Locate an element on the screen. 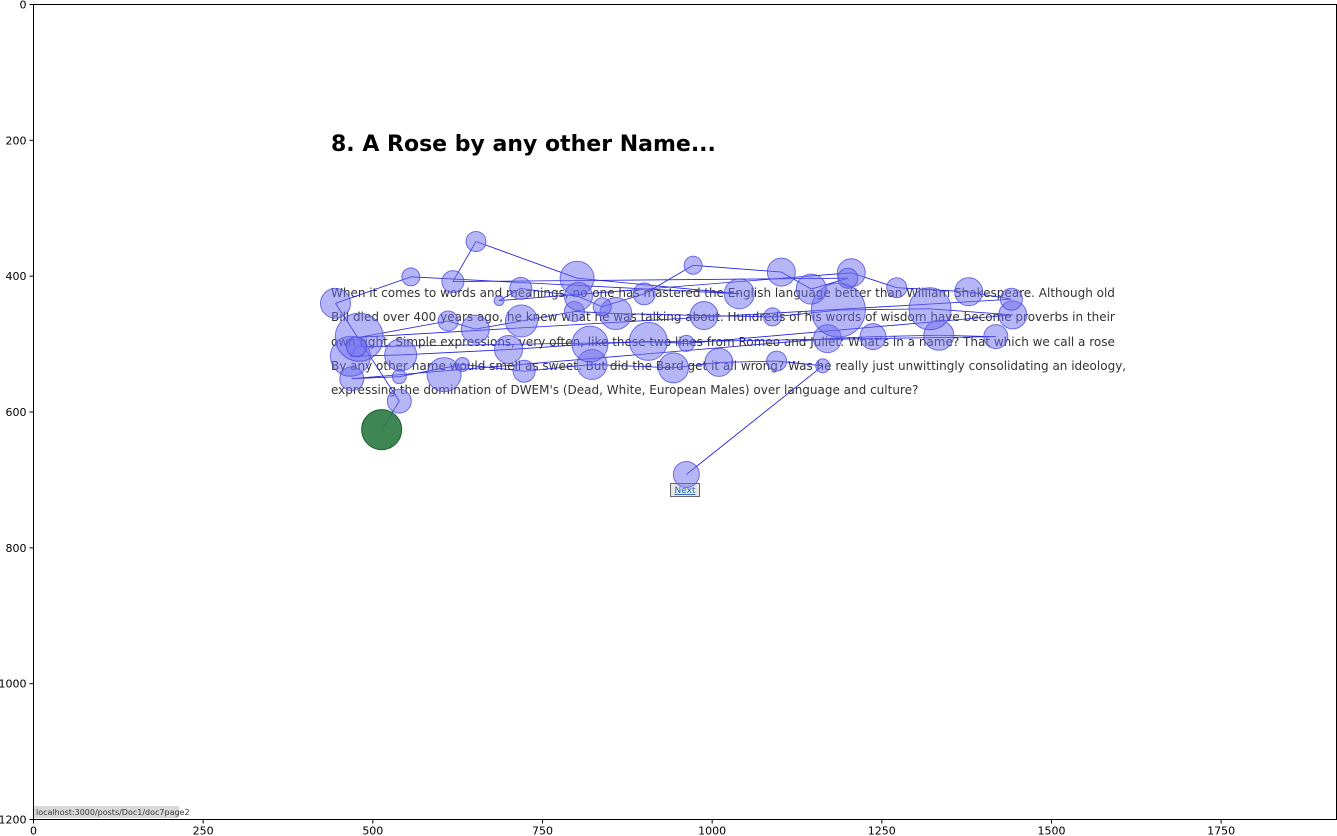  next-link: Next is located at coordinates (685, 490).